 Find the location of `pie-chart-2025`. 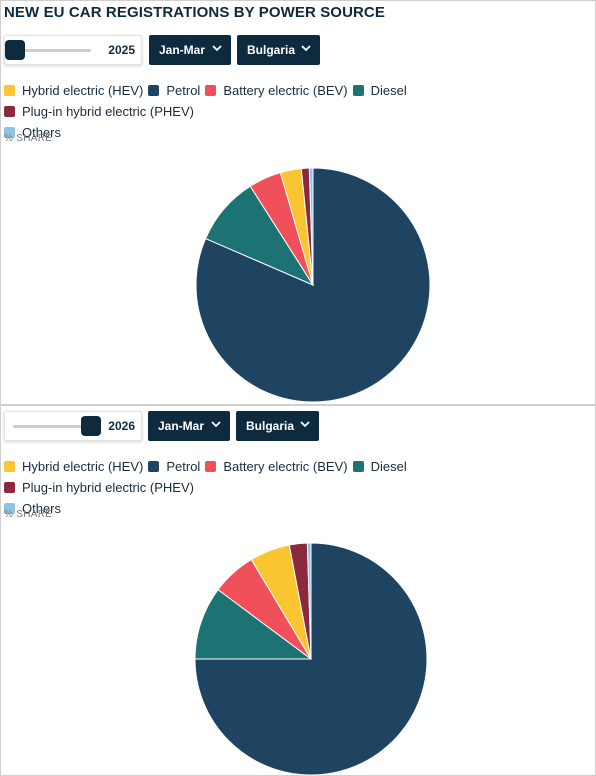

pie-chart-2025 is located at coordinates (313, 285).